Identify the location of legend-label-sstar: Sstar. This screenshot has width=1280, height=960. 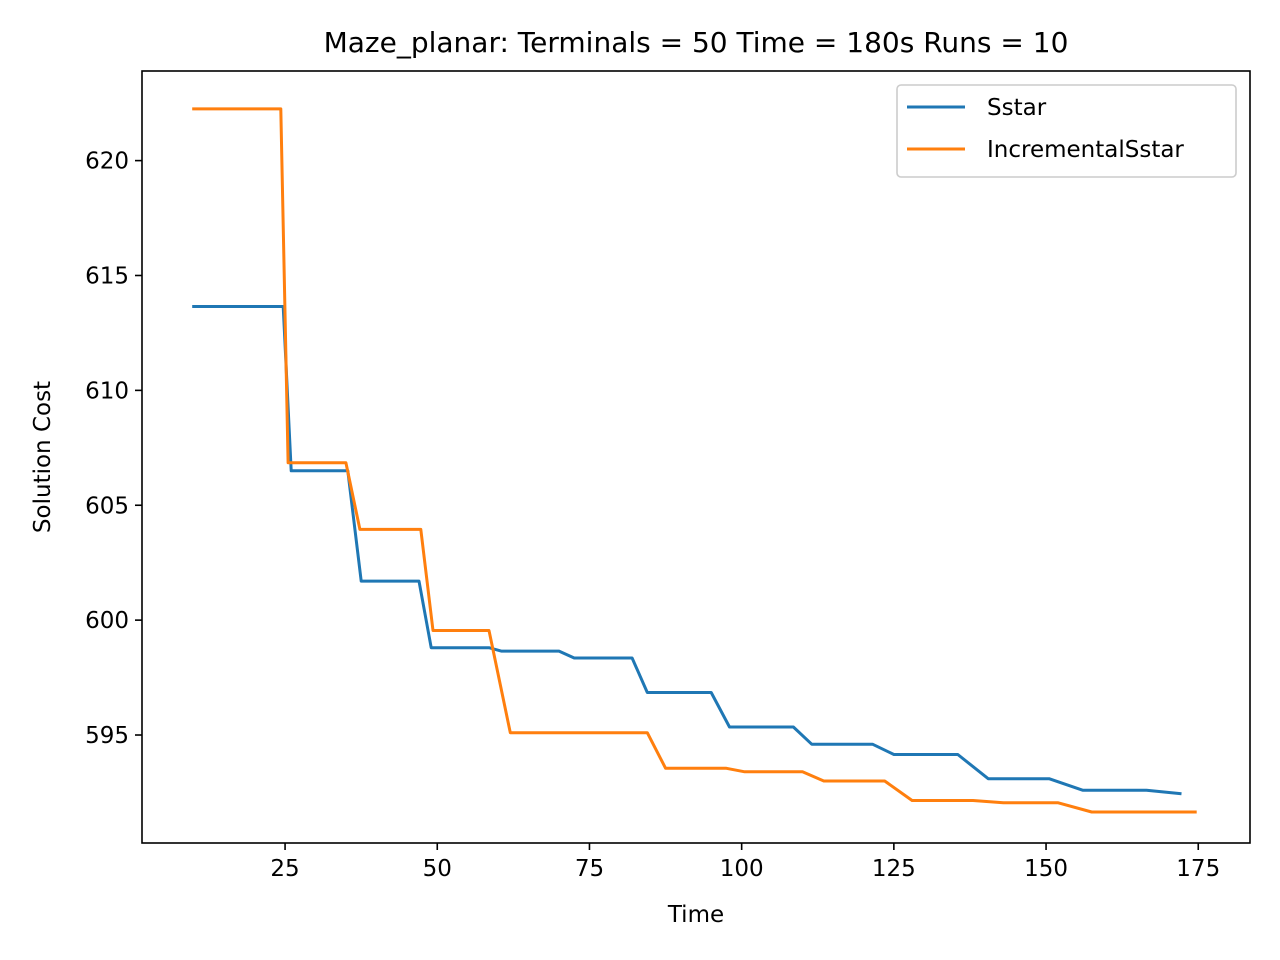
(1017, 108).